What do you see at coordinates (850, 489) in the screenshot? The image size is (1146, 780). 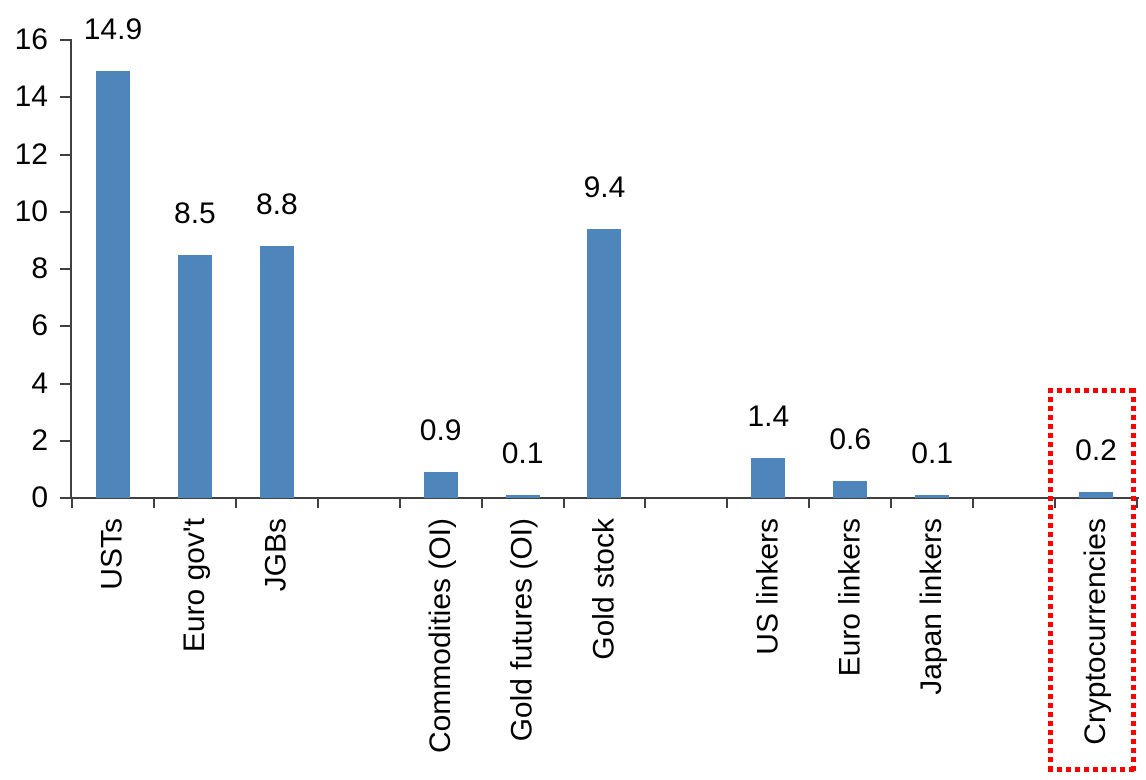 I see `bar-euro-linkers` at bounding box center [850, 489].